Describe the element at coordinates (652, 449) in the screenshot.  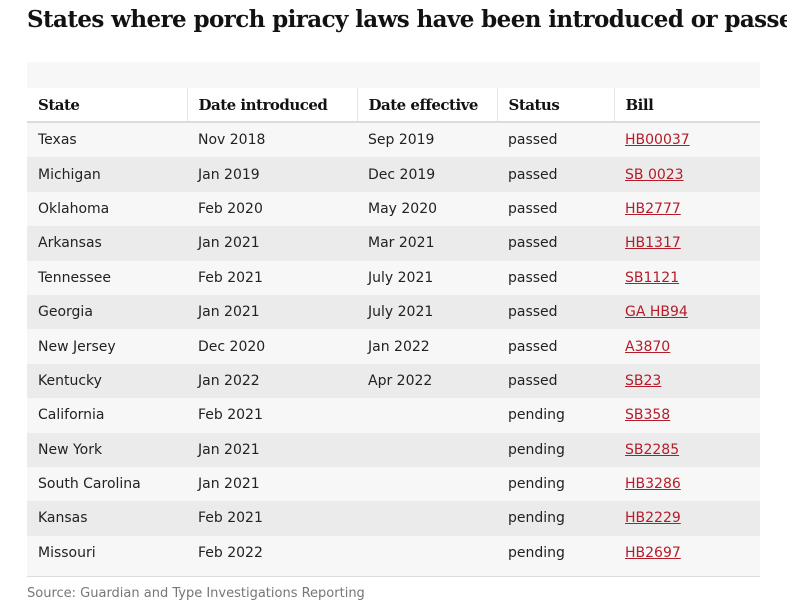
I see `bill-link: SB2285` at that location.